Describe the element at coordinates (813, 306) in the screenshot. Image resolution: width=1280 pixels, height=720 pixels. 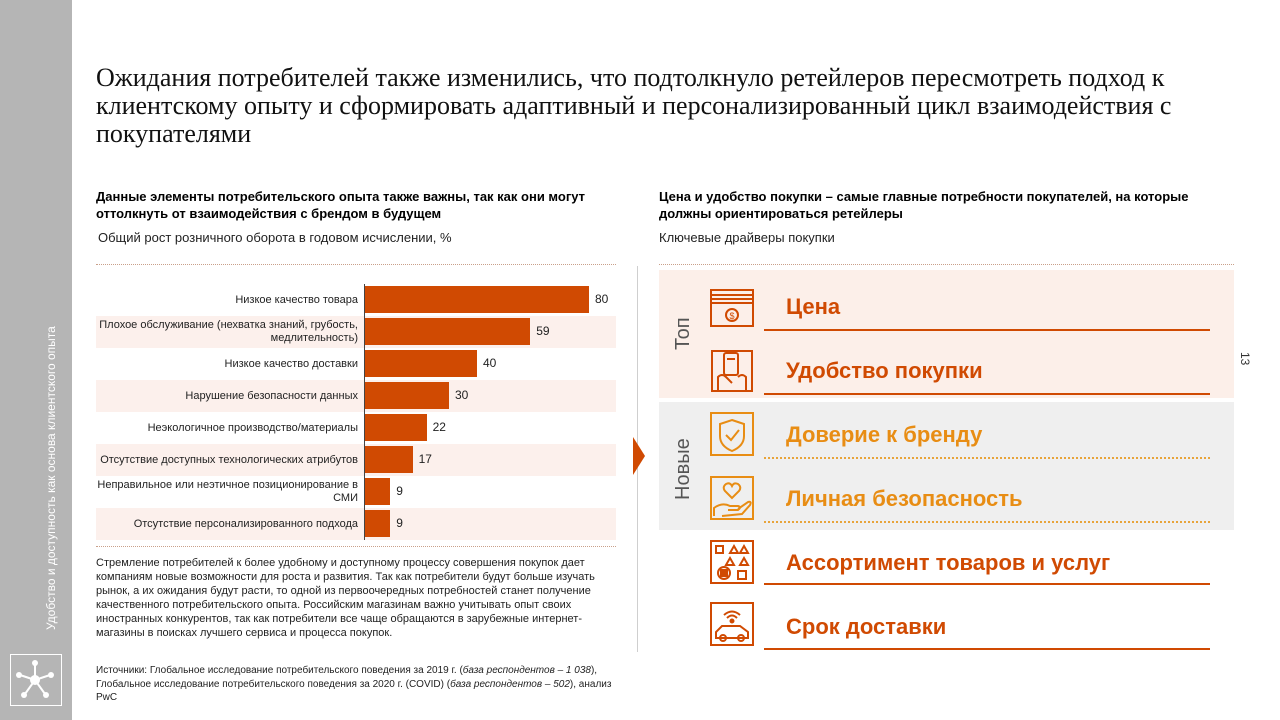
I see `driver-label: Цена` at that location.